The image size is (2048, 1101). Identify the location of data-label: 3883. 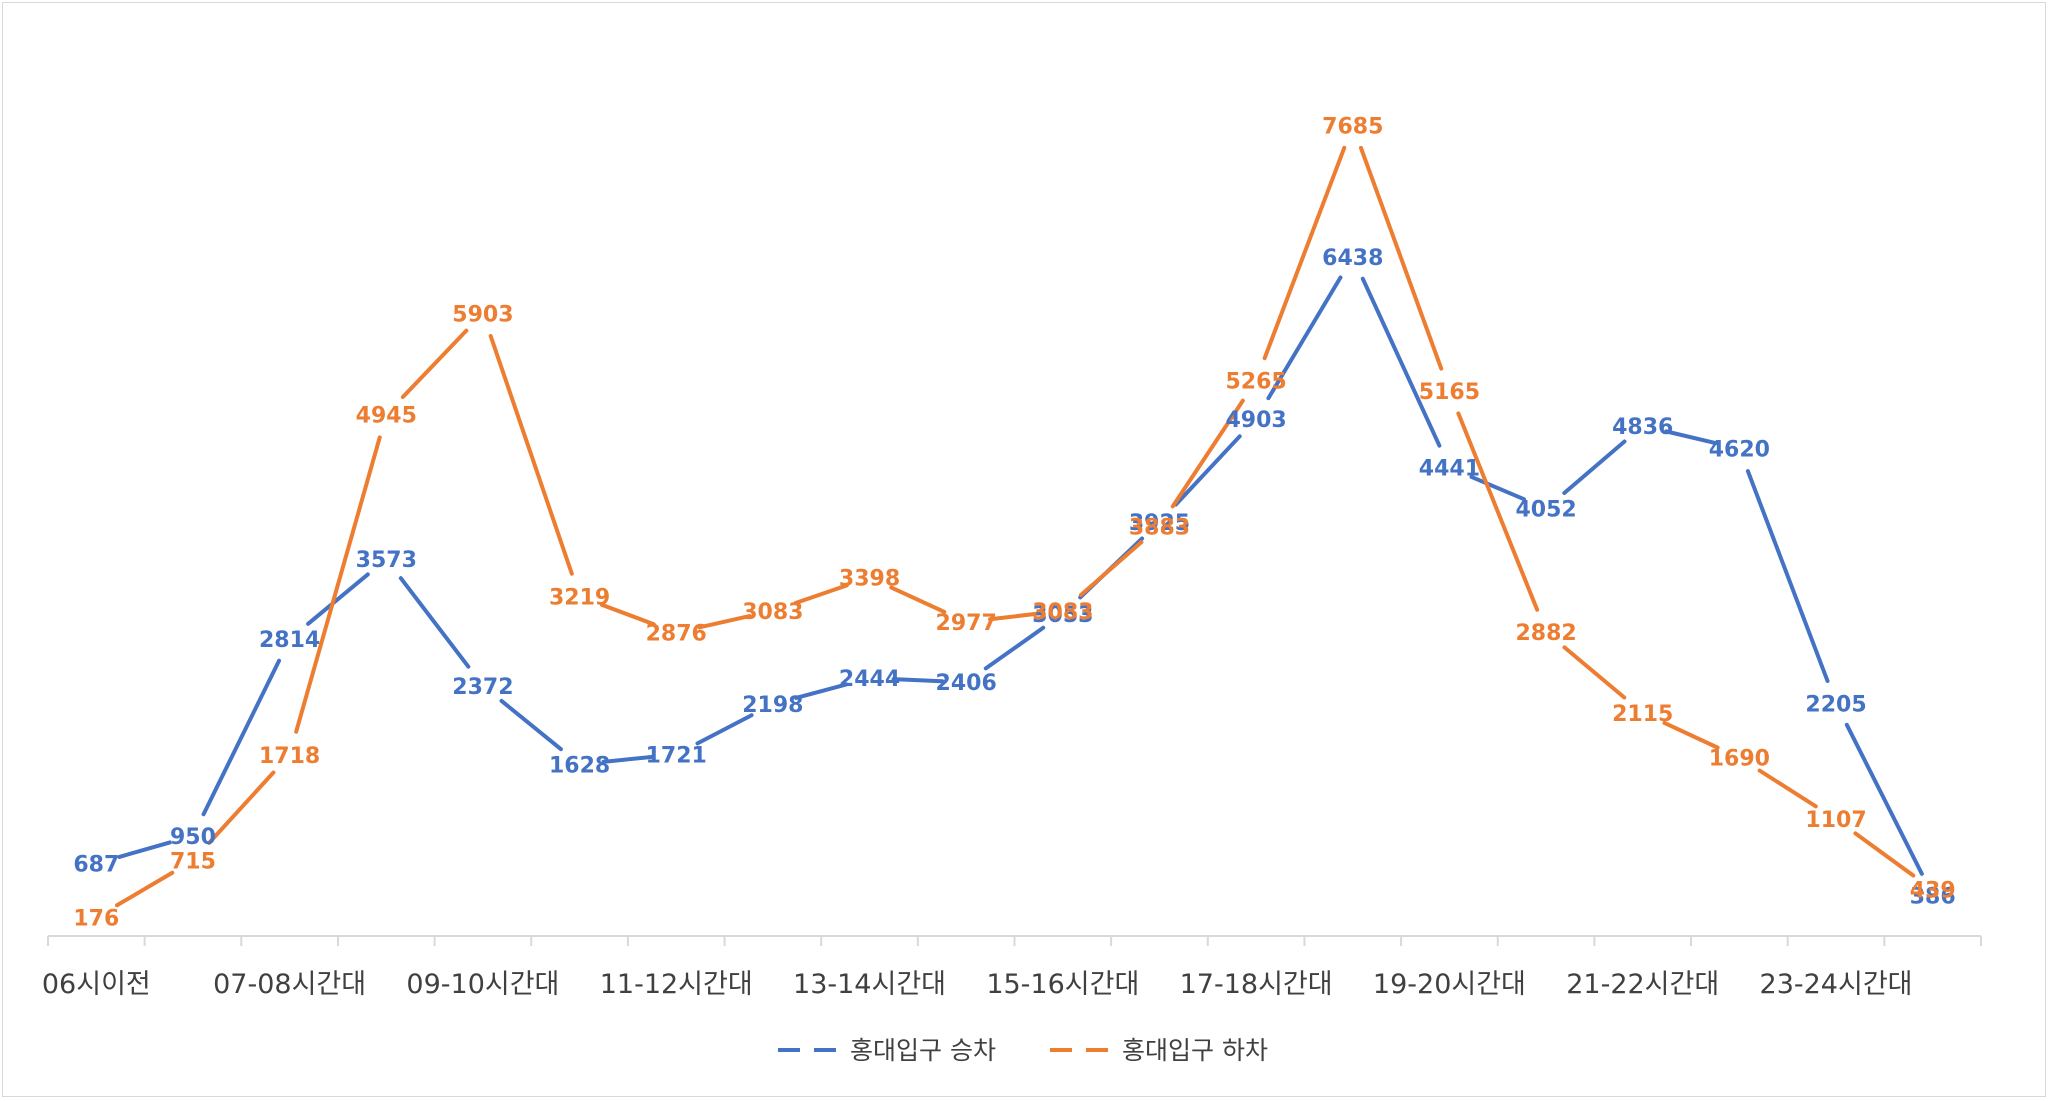
(1159, 527).